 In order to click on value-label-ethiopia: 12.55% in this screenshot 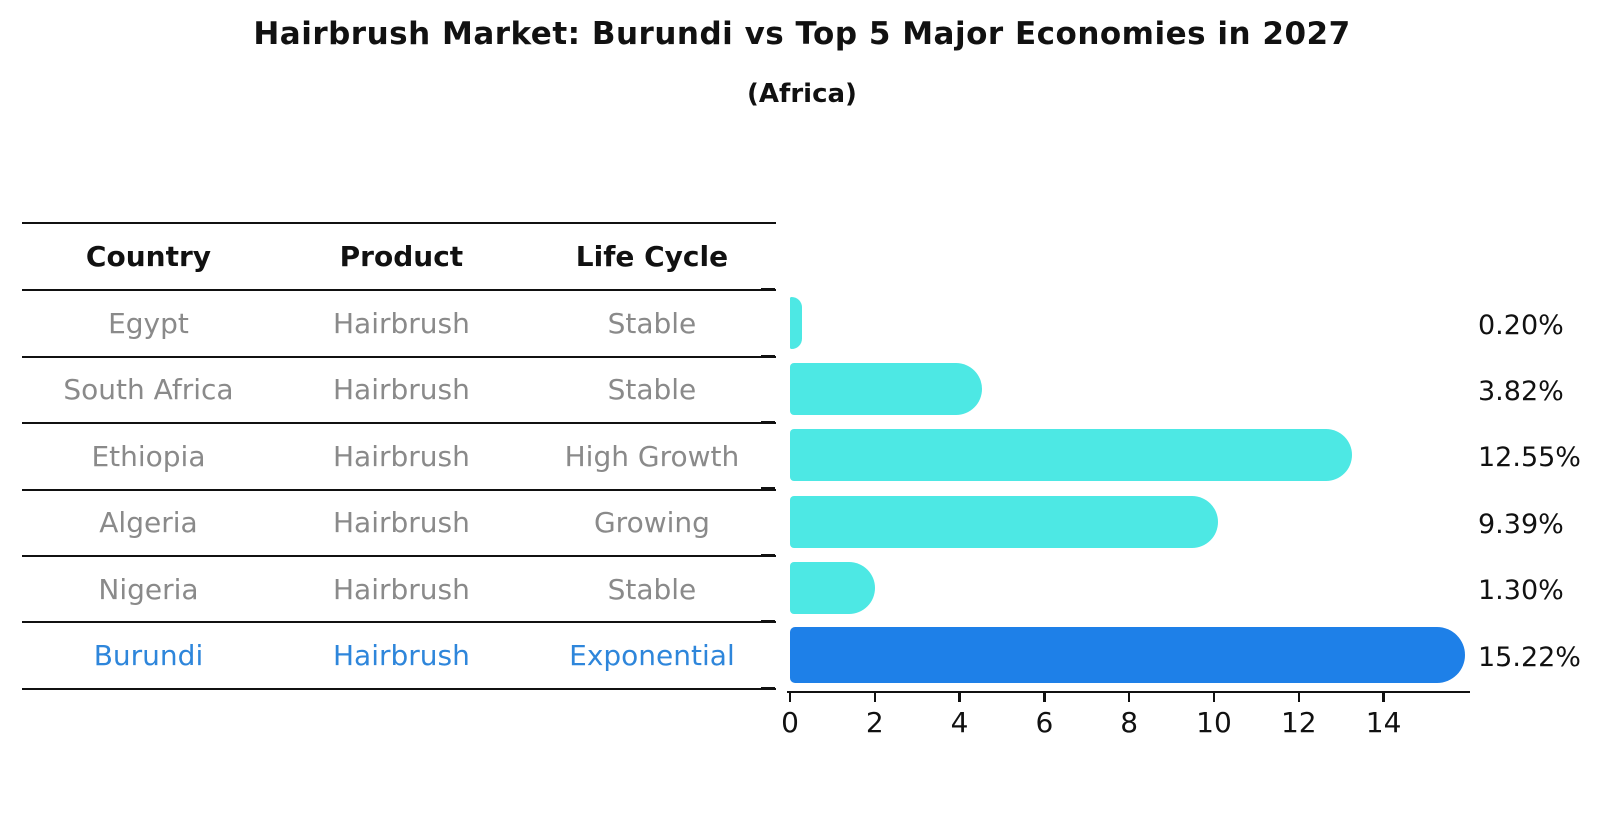, I will do `click(1529, 458)`.